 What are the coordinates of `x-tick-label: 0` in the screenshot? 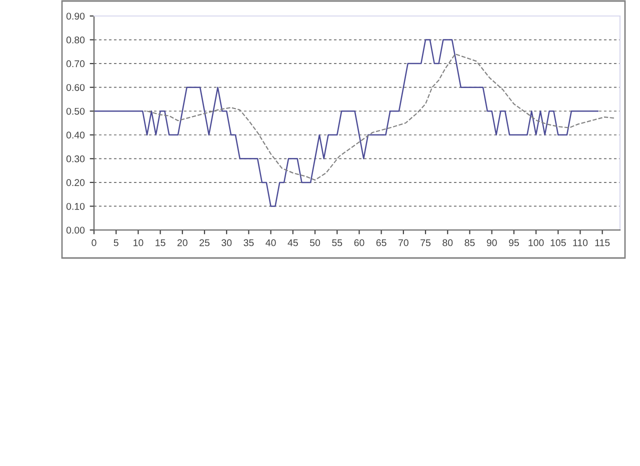 It's located at (94, 242).